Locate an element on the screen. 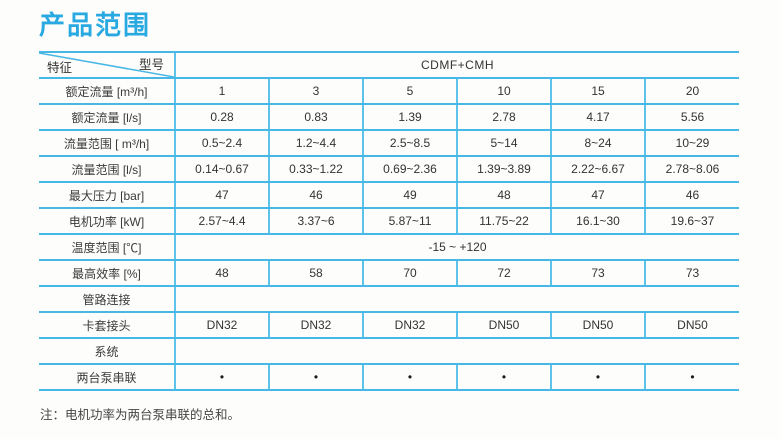 Image resolution: width=780 pixels, height=439 pixels. table-row: 卡套接头 DN32 DN32 DN32 DN50 DN50 DN50 is located at coordinates (389, 325).